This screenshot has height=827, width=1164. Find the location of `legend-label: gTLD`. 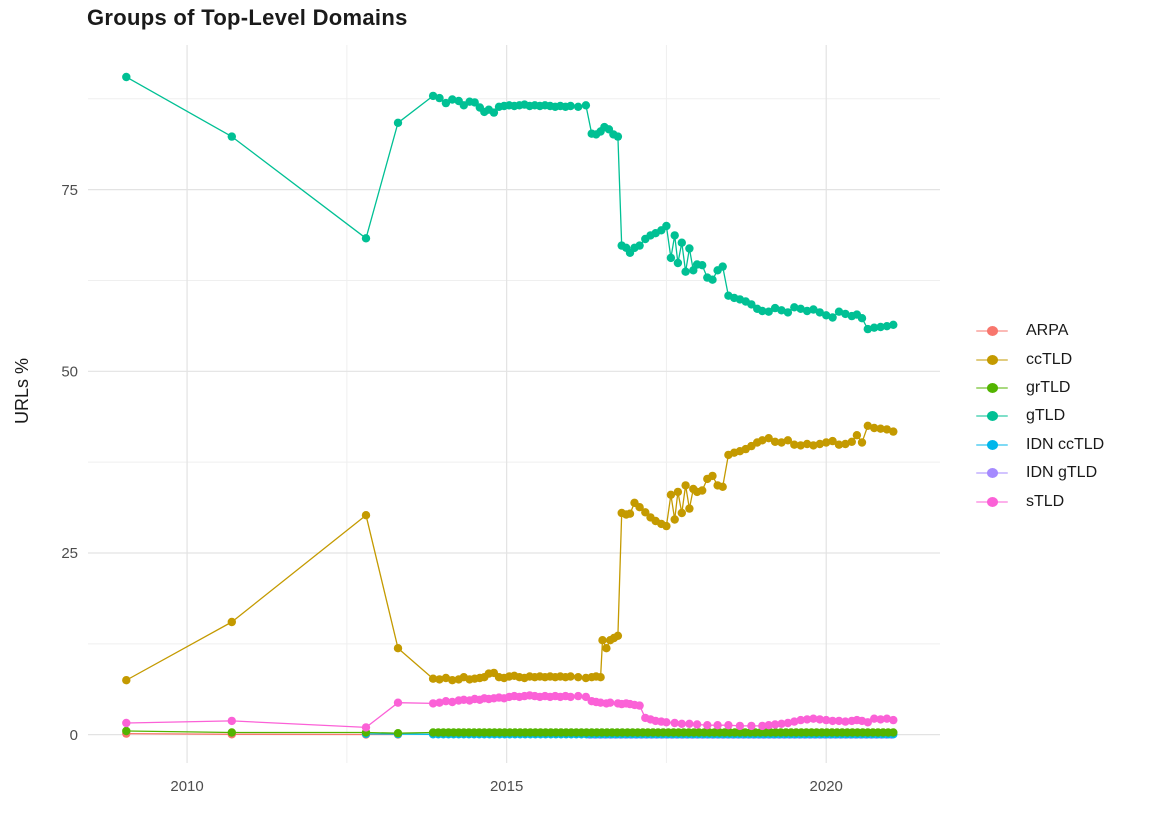

legend-label: gTLD is located at coordinates (1046, 416).